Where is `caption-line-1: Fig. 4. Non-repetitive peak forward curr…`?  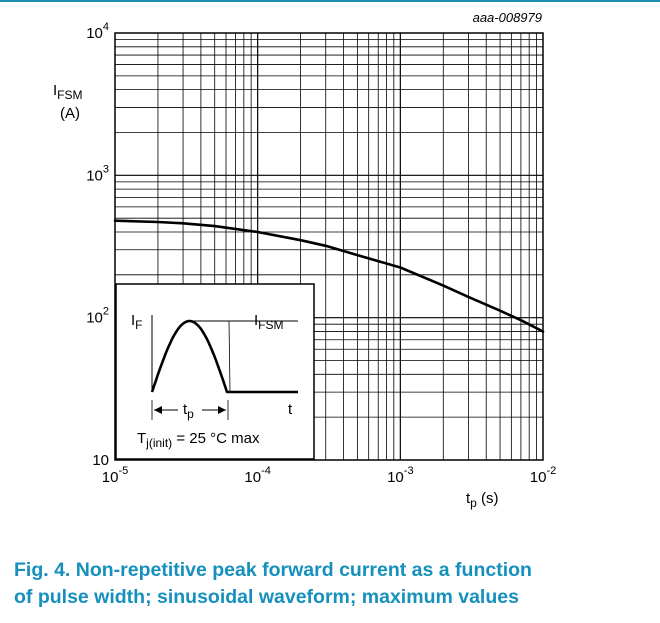
caption-line-1: Fig. 4. Non-repetitive peak forward curr… is located at coordinates (273, 570).